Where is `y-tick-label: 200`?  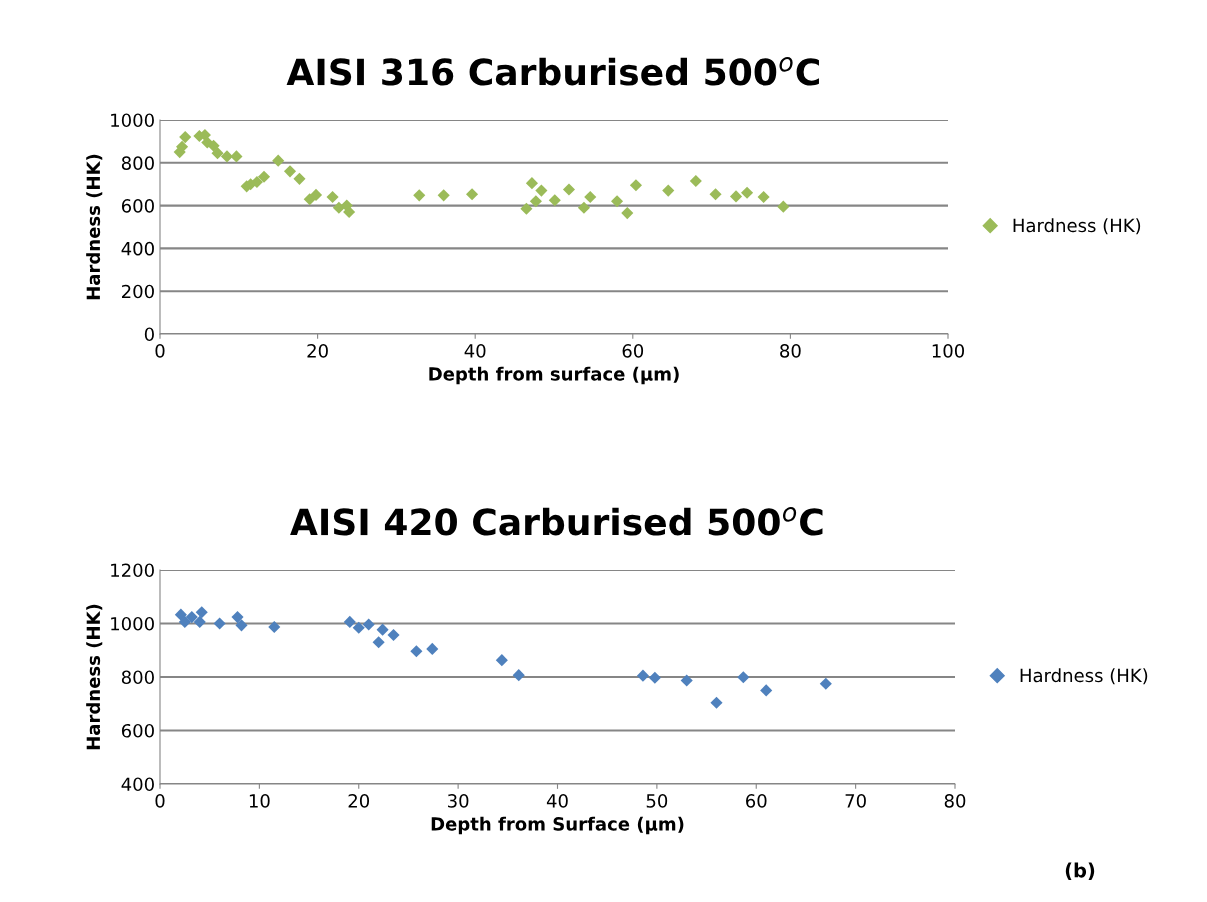 y-tick-label: 200 is located at coordinates (138, 291).